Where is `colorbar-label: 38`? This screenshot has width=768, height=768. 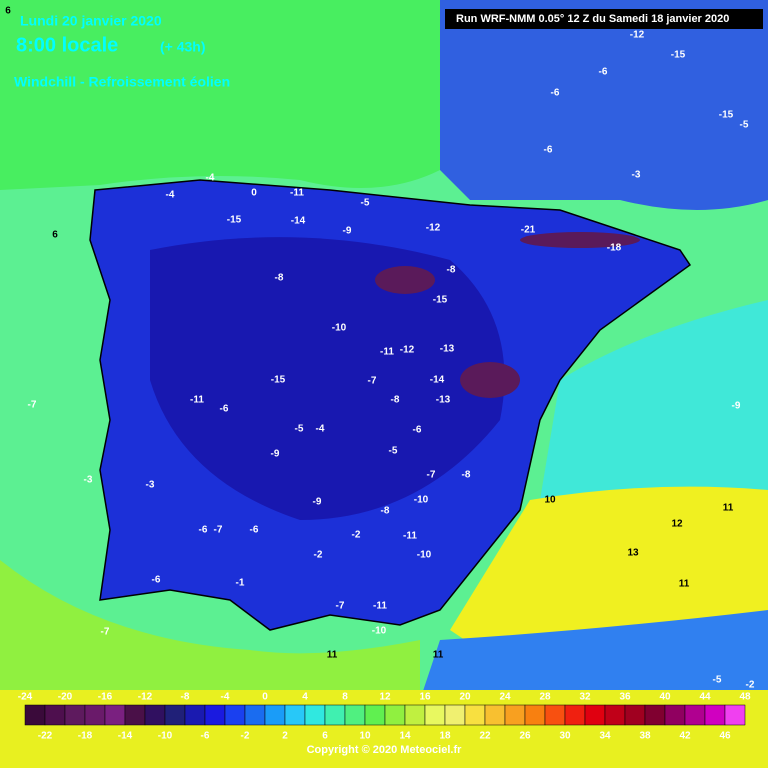 colorbar-label: 38 is located at coordinates (645, 736).